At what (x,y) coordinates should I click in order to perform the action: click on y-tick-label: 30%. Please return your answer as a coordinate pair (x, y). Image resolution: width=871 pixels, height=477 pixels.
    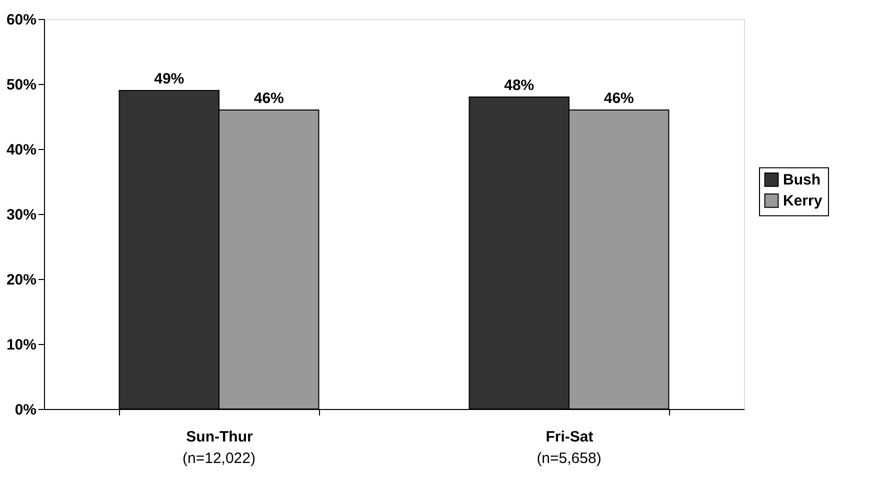
    Looking at the image, I should click on (21, 215).